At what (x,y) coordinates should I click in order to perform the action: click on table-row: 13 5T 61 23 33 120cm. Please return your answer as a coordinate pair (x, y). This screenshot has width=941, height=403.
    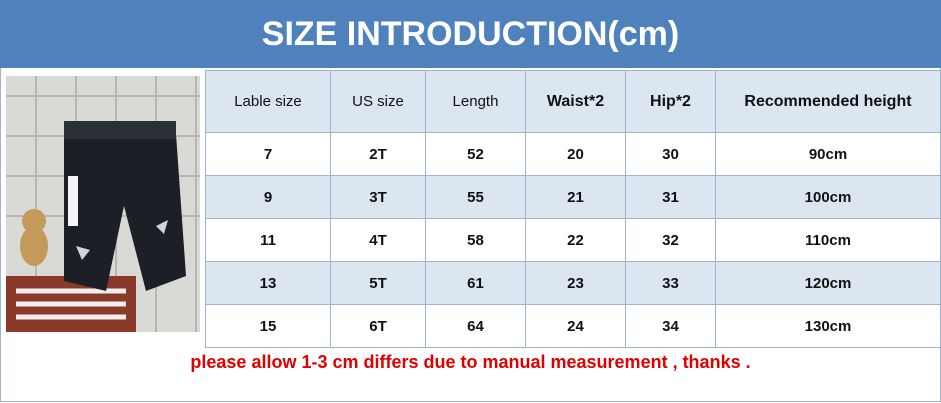
    Looking at the image, I should click on (573, 283).